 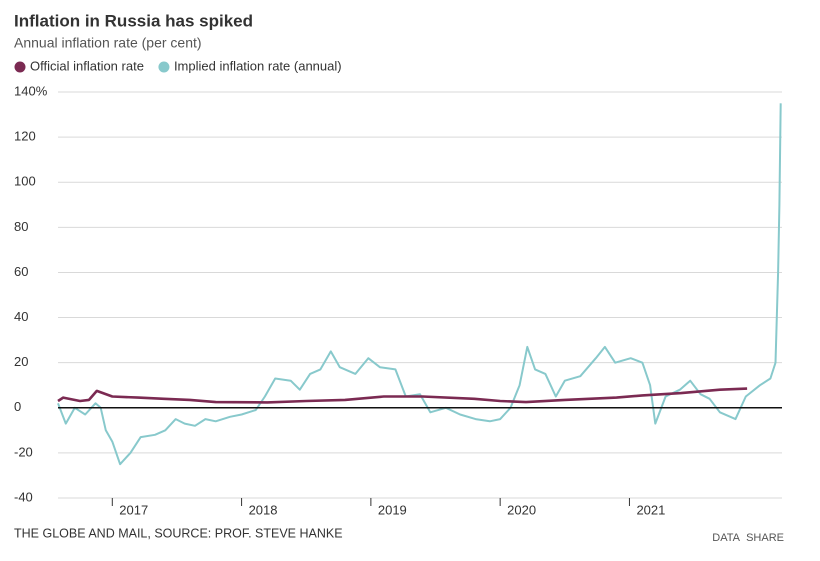 What do you see at coordinates (133, 509) in the screenshot?
I see `x-tick-label: 2017` at bounding box center [133, 509].